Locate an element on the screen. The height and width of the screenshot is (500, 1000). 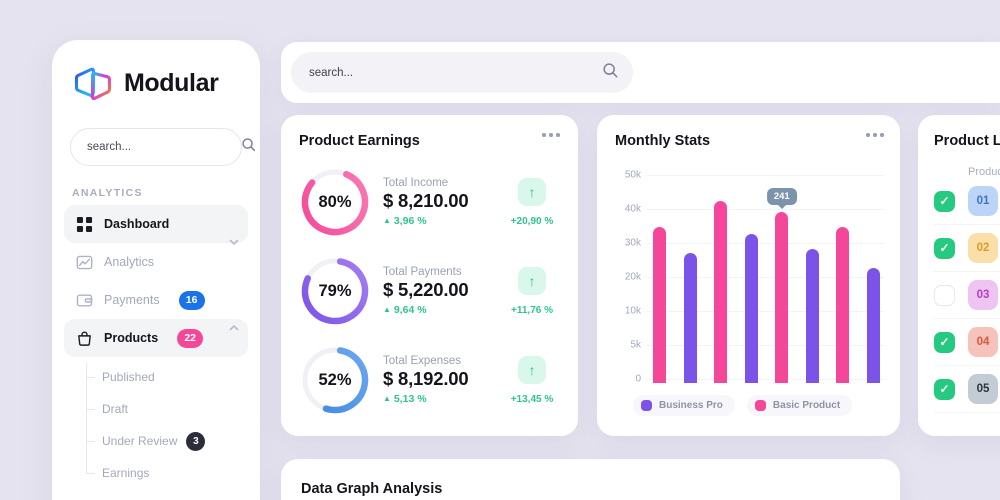
chart-gridlines is located at coordinates (765, 274).